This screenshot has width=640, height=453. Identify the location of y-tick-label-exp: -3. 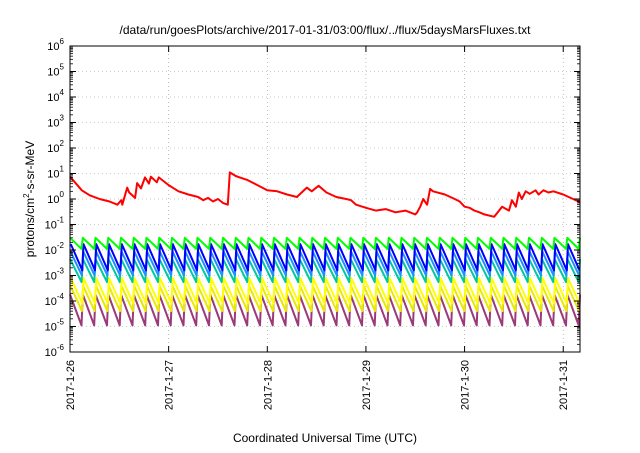
(61, 271).